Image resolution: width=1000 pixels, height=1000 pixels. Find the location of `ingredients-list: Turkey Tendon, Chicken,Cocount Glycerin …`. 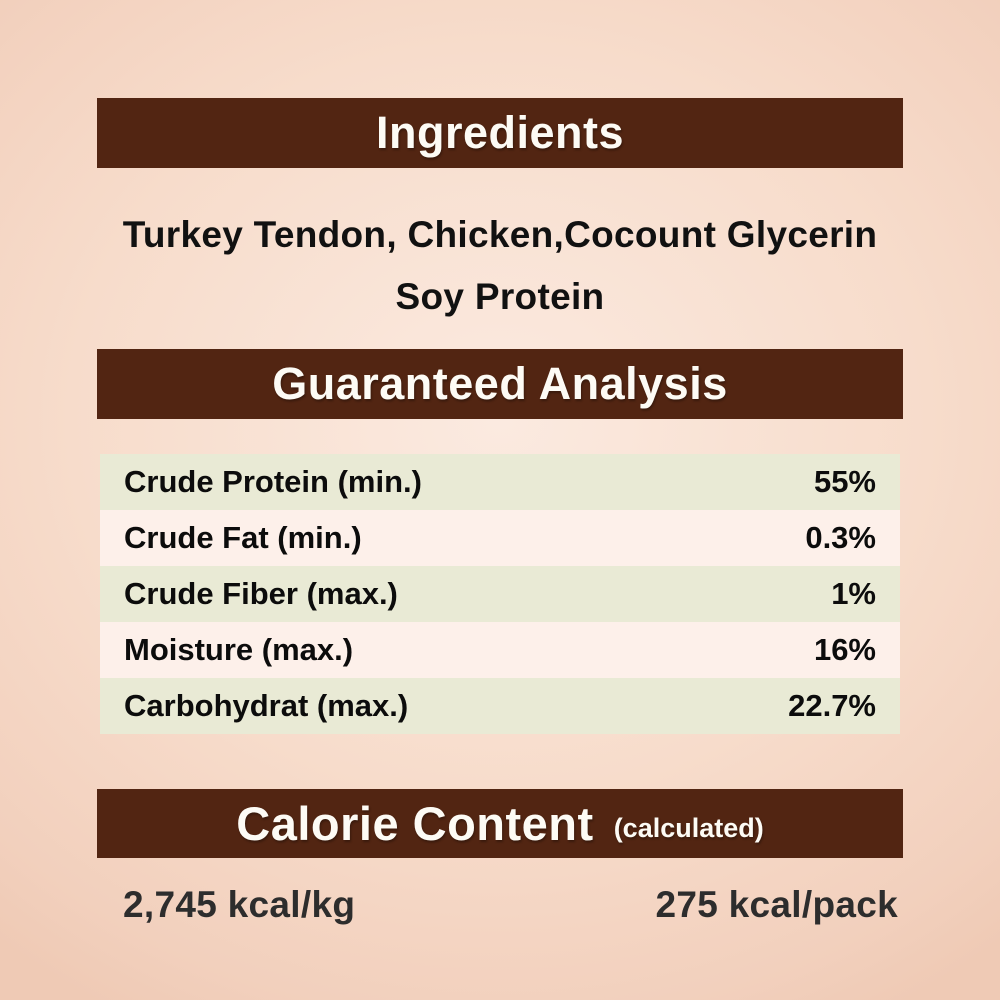

ingredients-list: Turkey Tendon, Chicken,Cocount Glycerin … is located at coordinates (500, 266).